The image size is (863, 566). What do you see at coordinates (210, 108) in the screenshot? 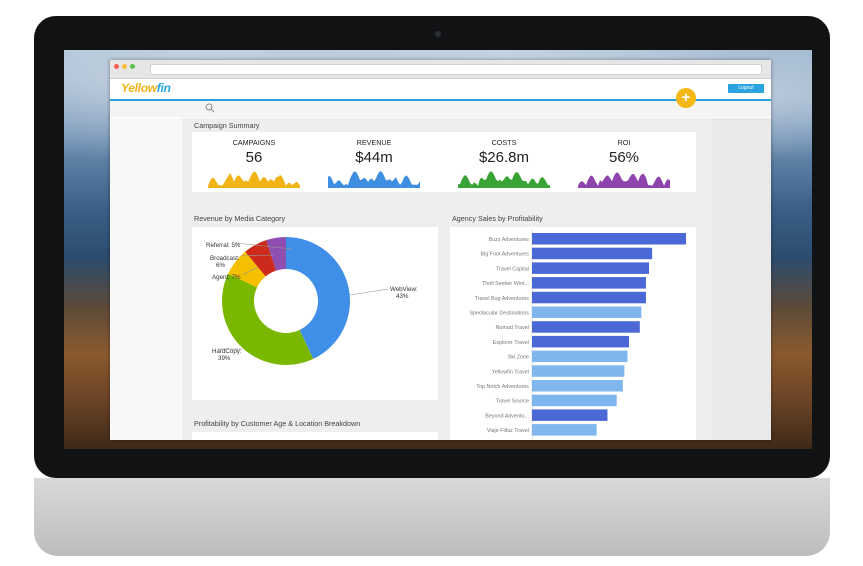
I see `search-icon` at bounding box center [210, 108].